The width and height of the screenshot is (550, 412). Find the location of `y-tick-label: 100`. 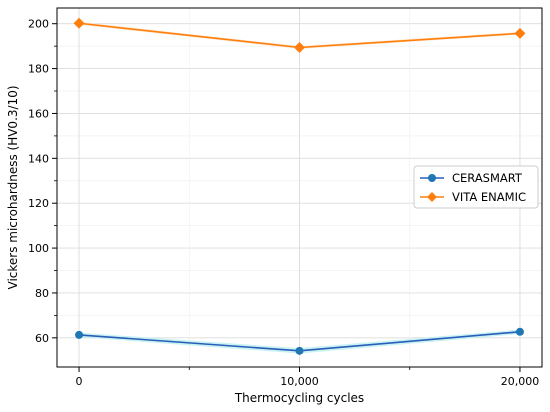

y-tick-label: 100 is located at coordinates (38, 248).